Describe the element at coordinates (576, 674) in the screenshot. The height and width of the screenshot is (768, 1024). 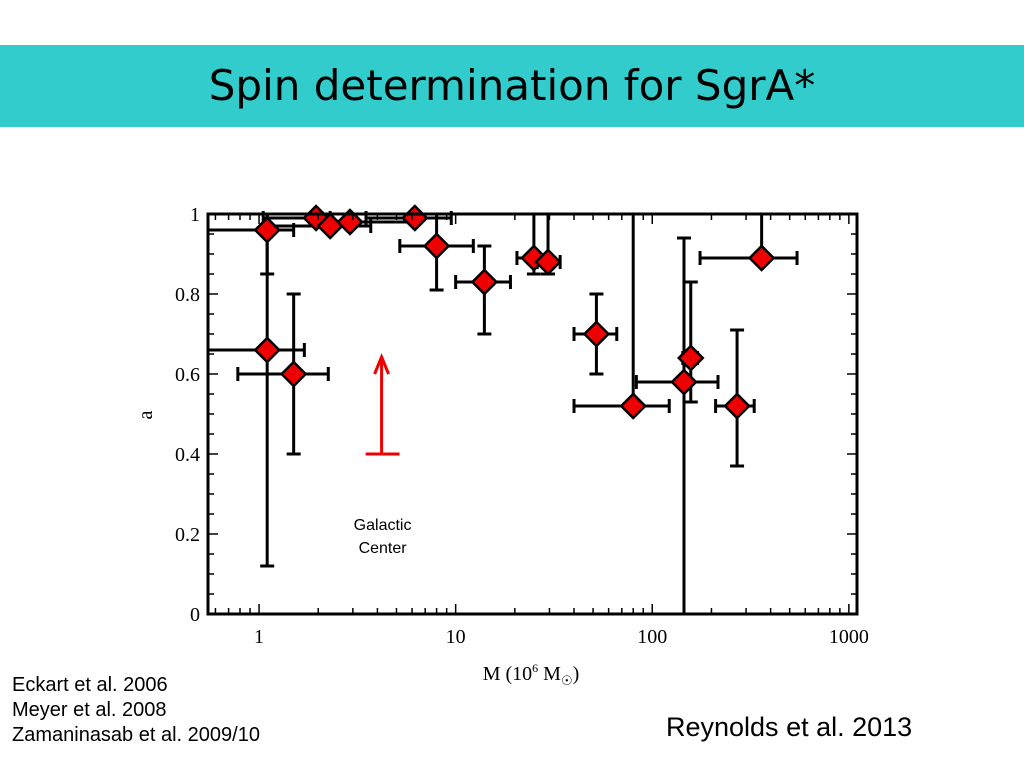
I see `x-axis-label-close: )` at that location.